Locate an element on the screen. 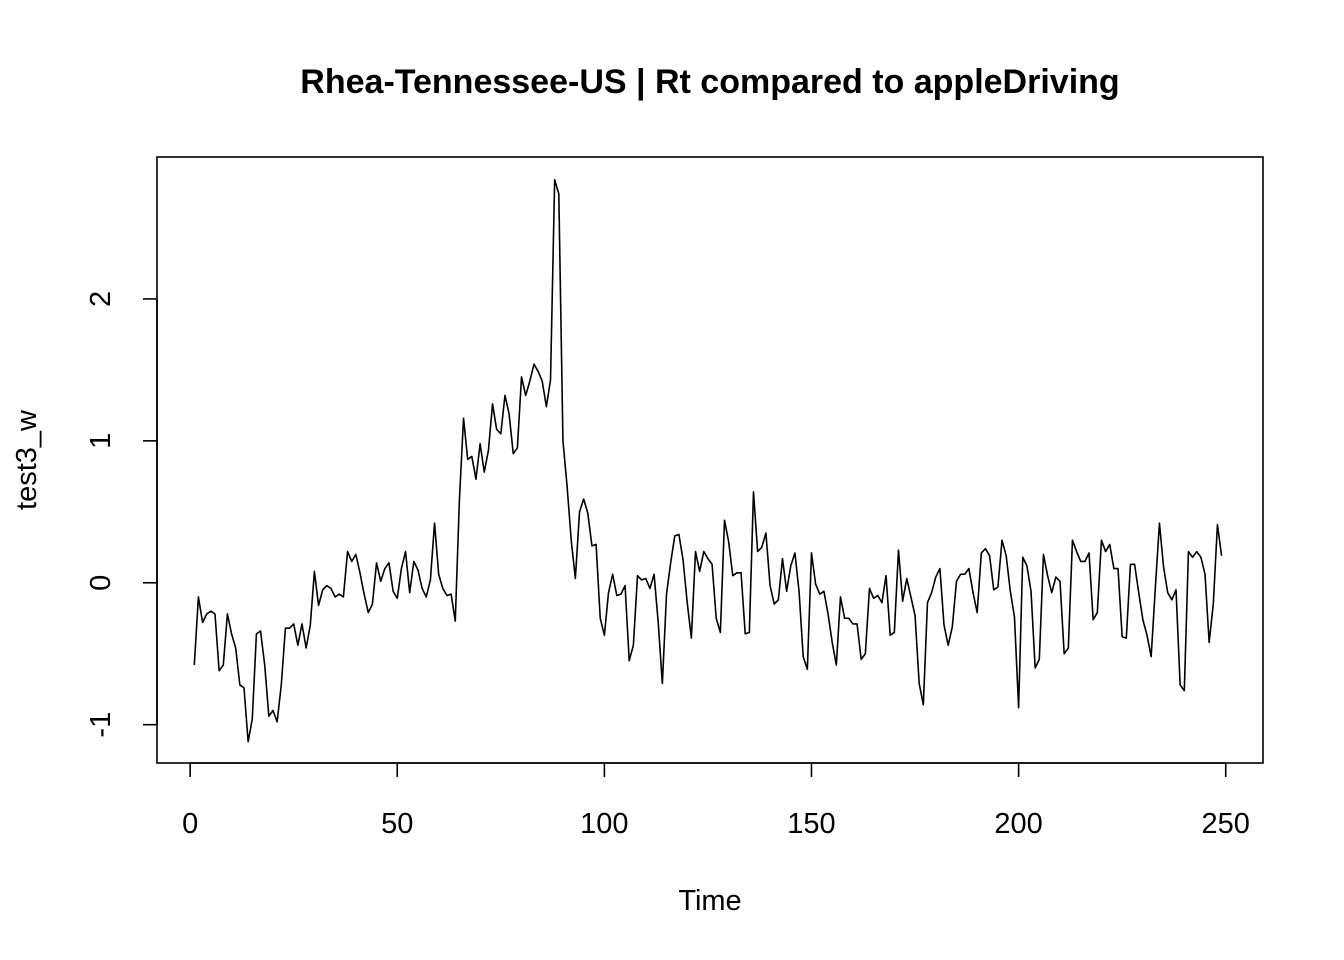 The width and height of the screenshot is (1344, 960). x-axis: 0 50 100 150 200 250 is located at coordinates (716, 801).